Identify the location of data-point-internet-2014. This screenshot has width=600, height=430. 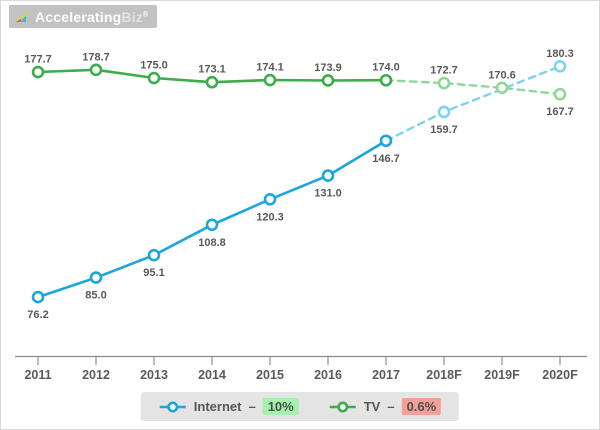
(212, 225).